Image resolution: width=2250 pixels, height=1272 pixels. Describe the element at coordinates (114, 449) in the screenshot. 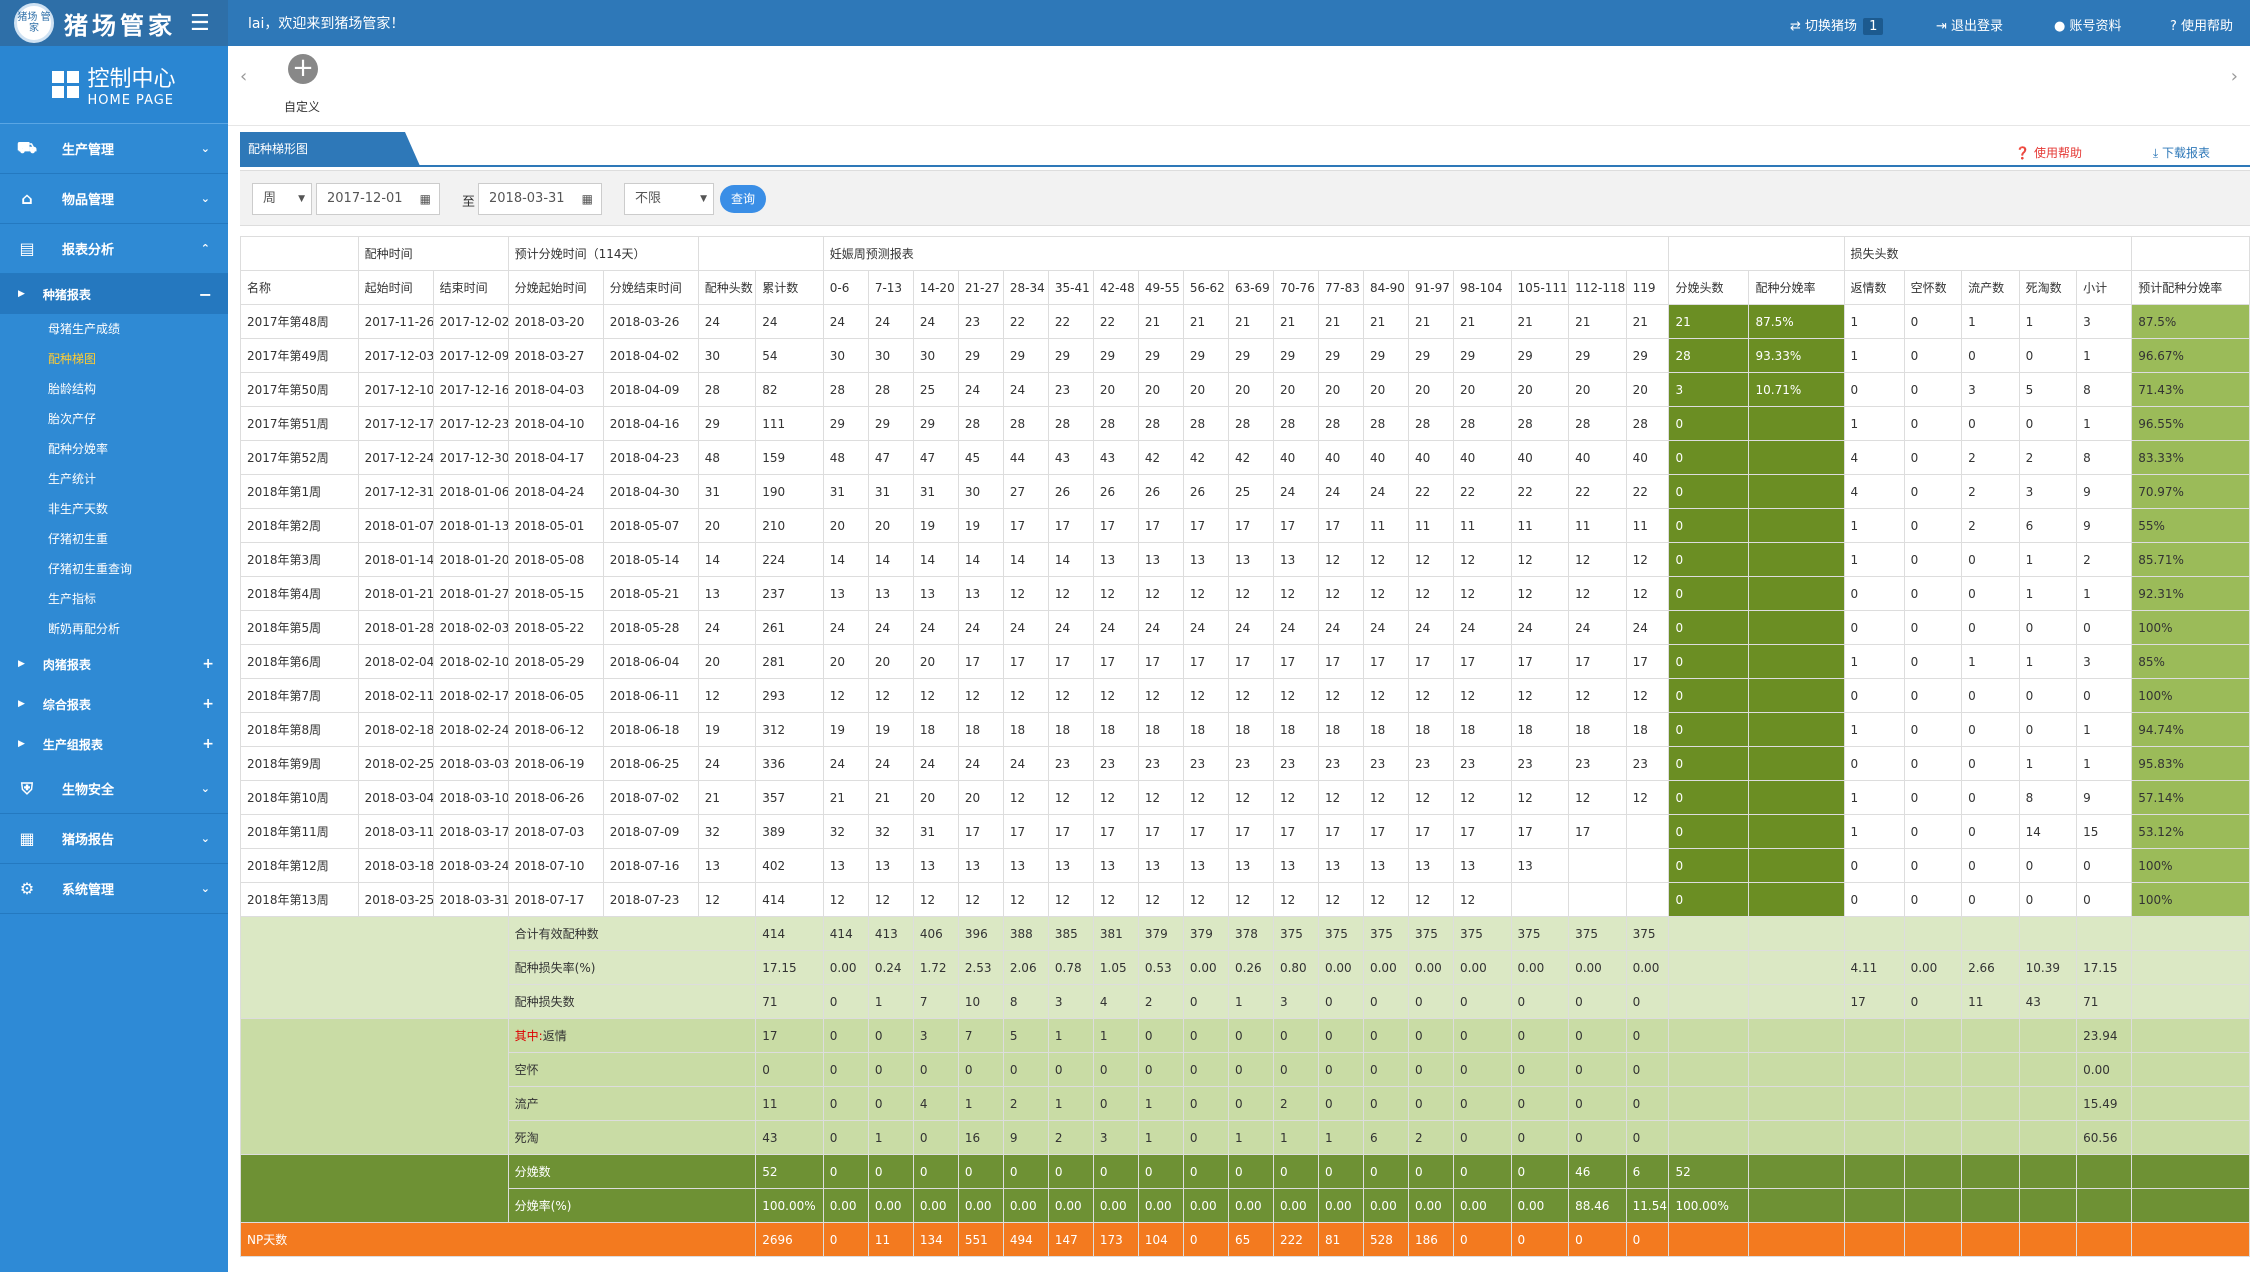

I see `sidebar-item: 配种分娩率` at that location.